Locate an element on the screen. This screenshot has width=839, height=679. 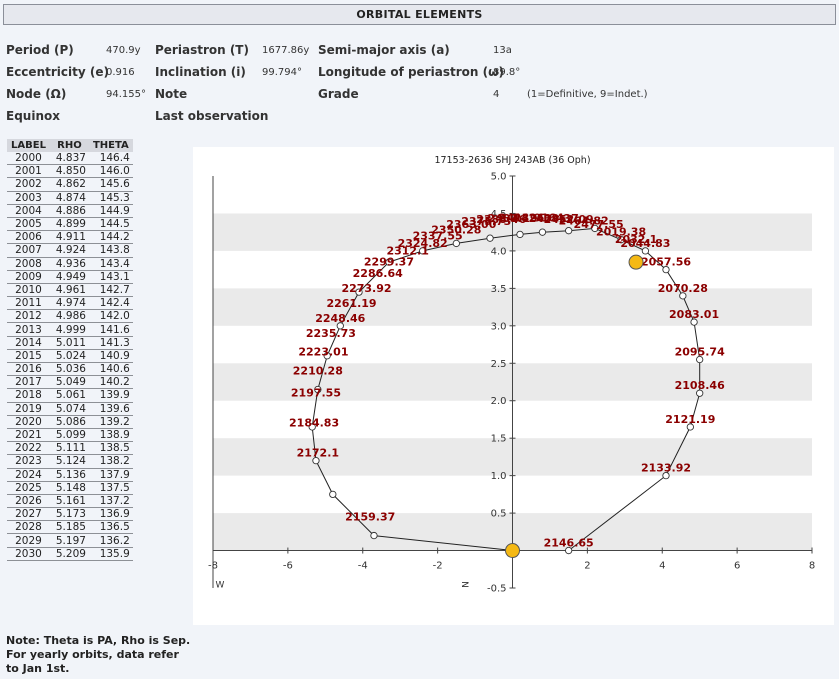
x-tick-label: -2 is located at coordinates (438, 566).